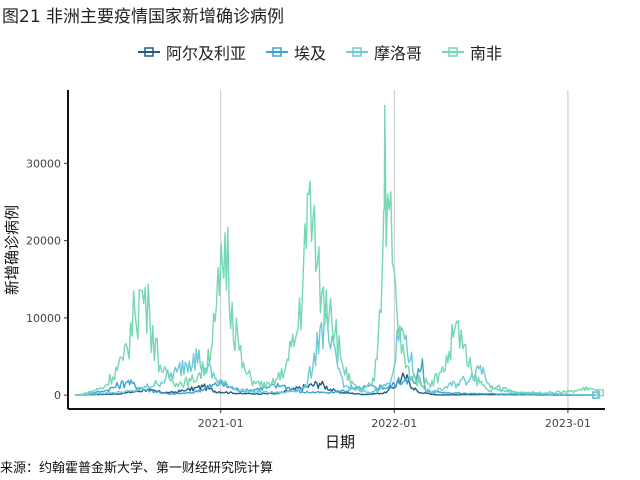  What do you see at coordinates (394, 423) in the screenshot?
I see `x-tick-label: 2022-01` at bounding box center [394, 423].